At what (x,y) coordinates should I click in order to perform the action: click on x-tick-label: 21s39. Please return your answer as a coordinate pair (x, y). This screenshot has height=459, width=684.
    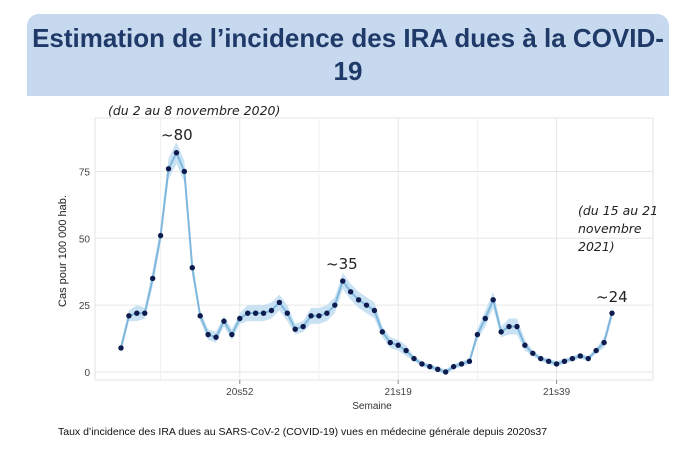
    Looking at the image, I should click on (557, 392).